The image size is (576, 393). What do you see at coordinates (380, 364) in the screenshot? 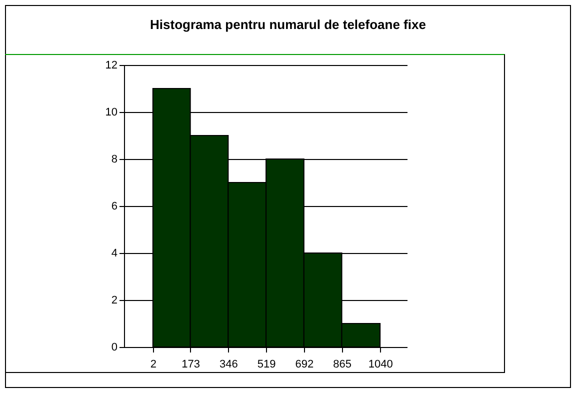
I see `x-tick-label: 1040` at bounding box center [380, 364].